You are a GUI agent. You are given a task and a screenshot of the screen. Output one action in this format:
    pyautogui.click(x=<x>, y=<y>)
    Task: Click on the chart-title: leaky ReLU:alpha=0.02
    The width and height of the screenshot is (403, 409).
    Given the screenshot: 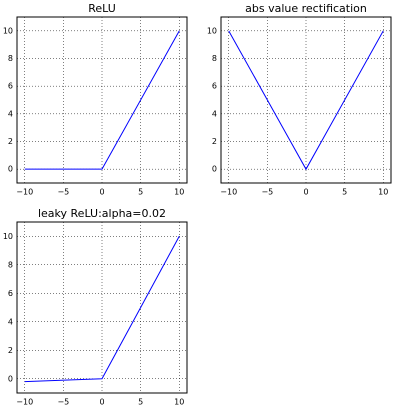 What is the action you would take?
    pyautogui.click(x=102, y=213)
    